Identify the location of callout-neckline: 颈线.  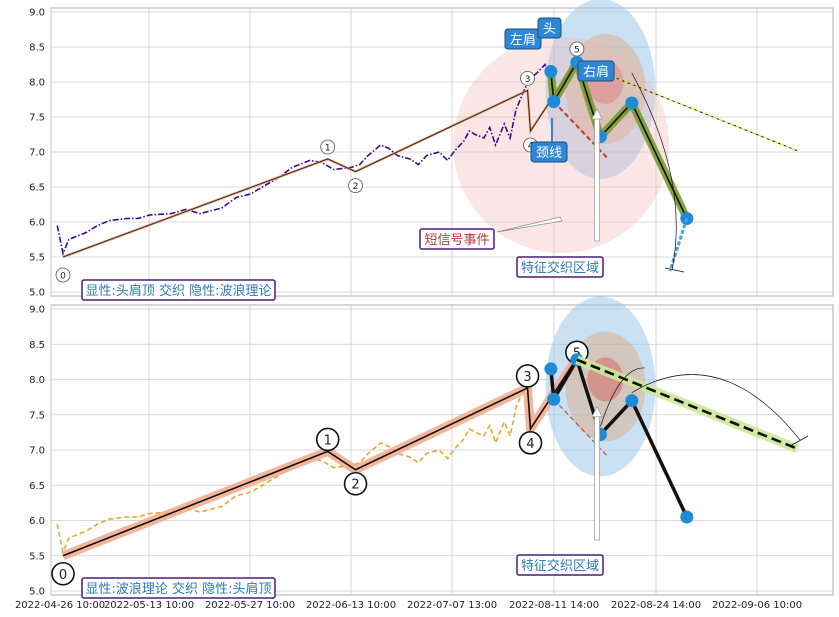
(549, 153).